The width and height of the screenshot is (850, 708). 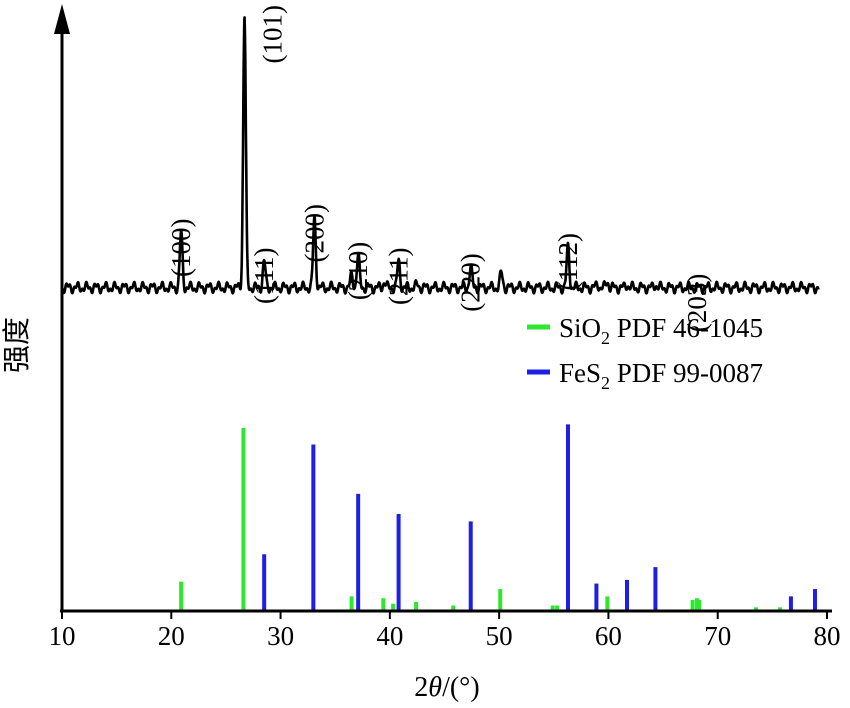 I want to click on legend-label-fes2: FeS2 PDF 99-0087, so click(x=661, y=375).